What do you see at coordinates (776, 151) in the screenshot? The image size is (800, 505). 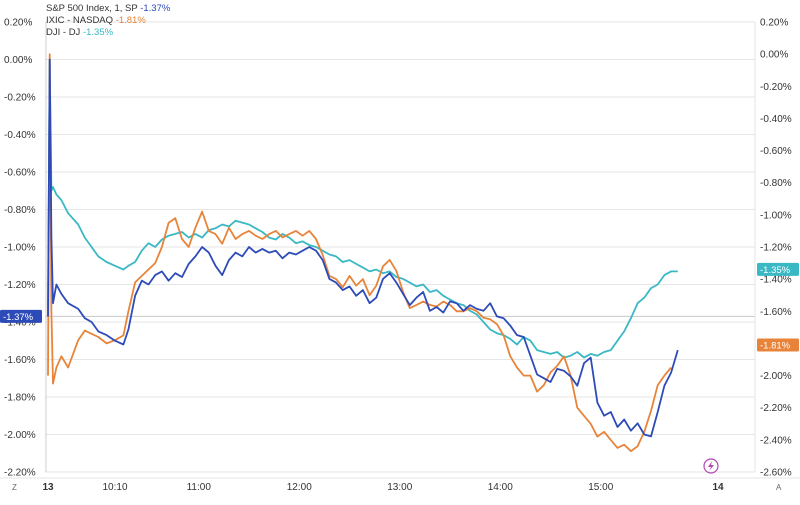 I see `y-right-tick-label: -0.60%` at bounding box center [776, 151].